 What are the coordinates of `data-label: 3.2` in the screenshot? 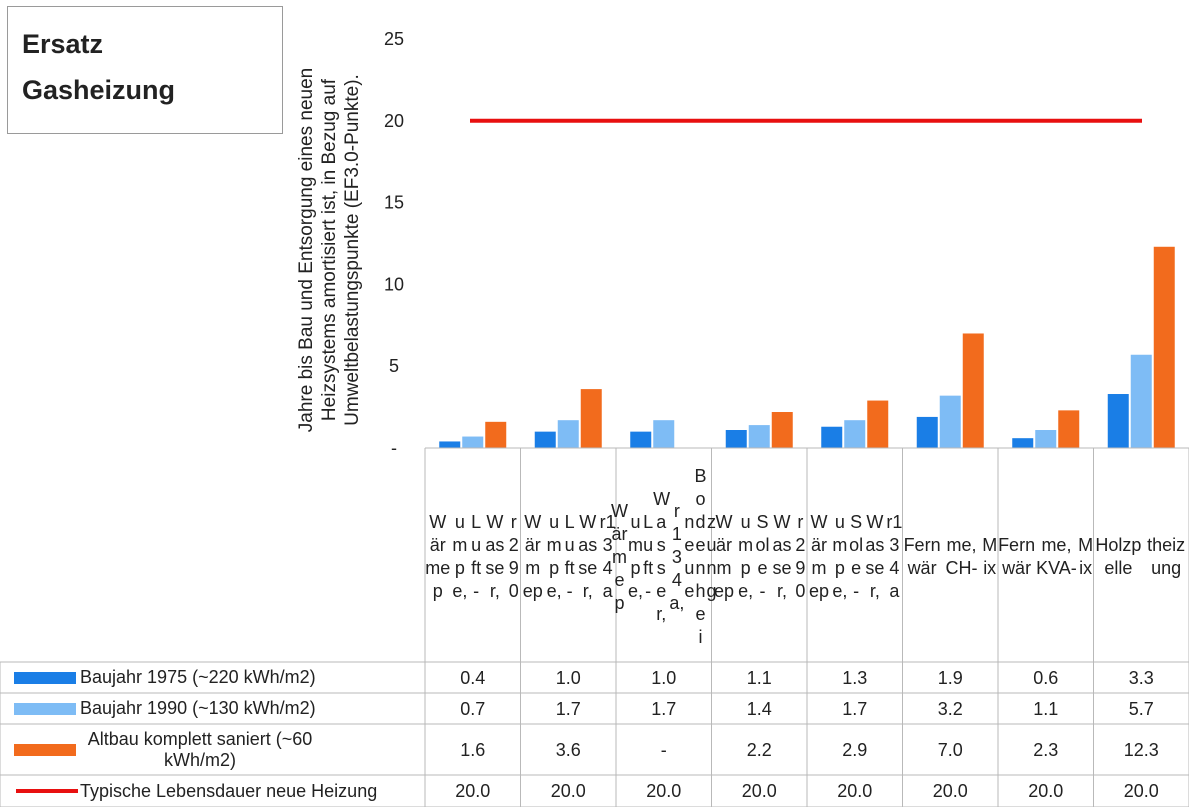 It's located at (950, 708).